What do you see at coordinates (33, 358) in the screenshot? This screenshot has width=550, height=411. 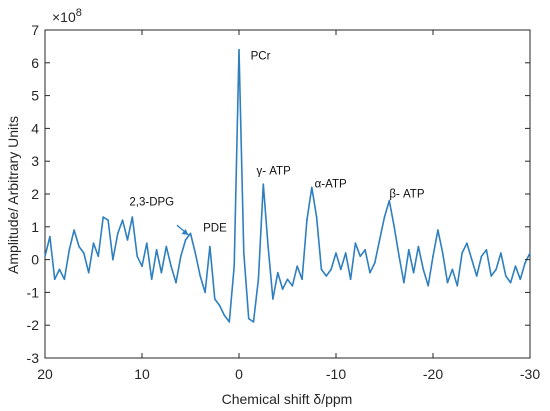 I see `y-tick-label: -3` at bounding box center [33, 358].